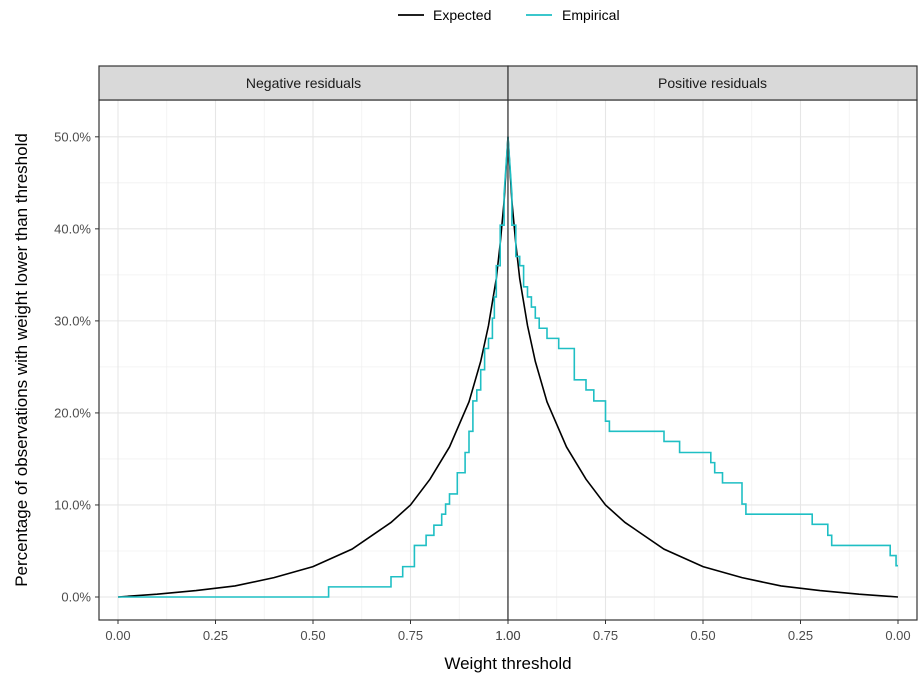  What do you see at coordinates (72, 412) in the screenshot?
I see `y-tick-label: 20.0%` at bounding box center [72, 412].